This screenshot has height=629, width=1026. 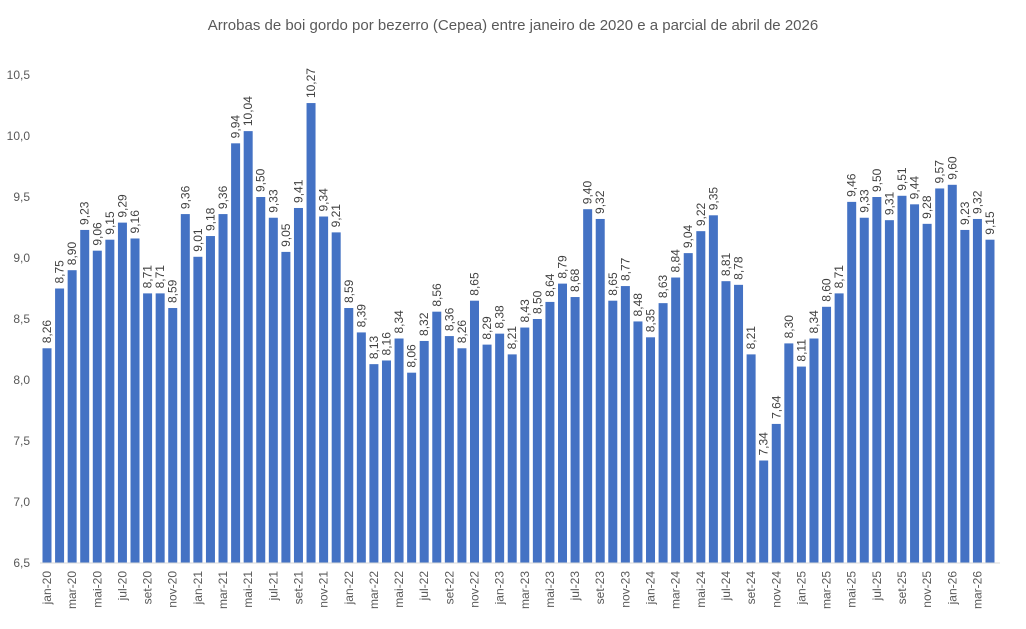 I want to click on data-label: 8,48, so click(x=638, y=305).